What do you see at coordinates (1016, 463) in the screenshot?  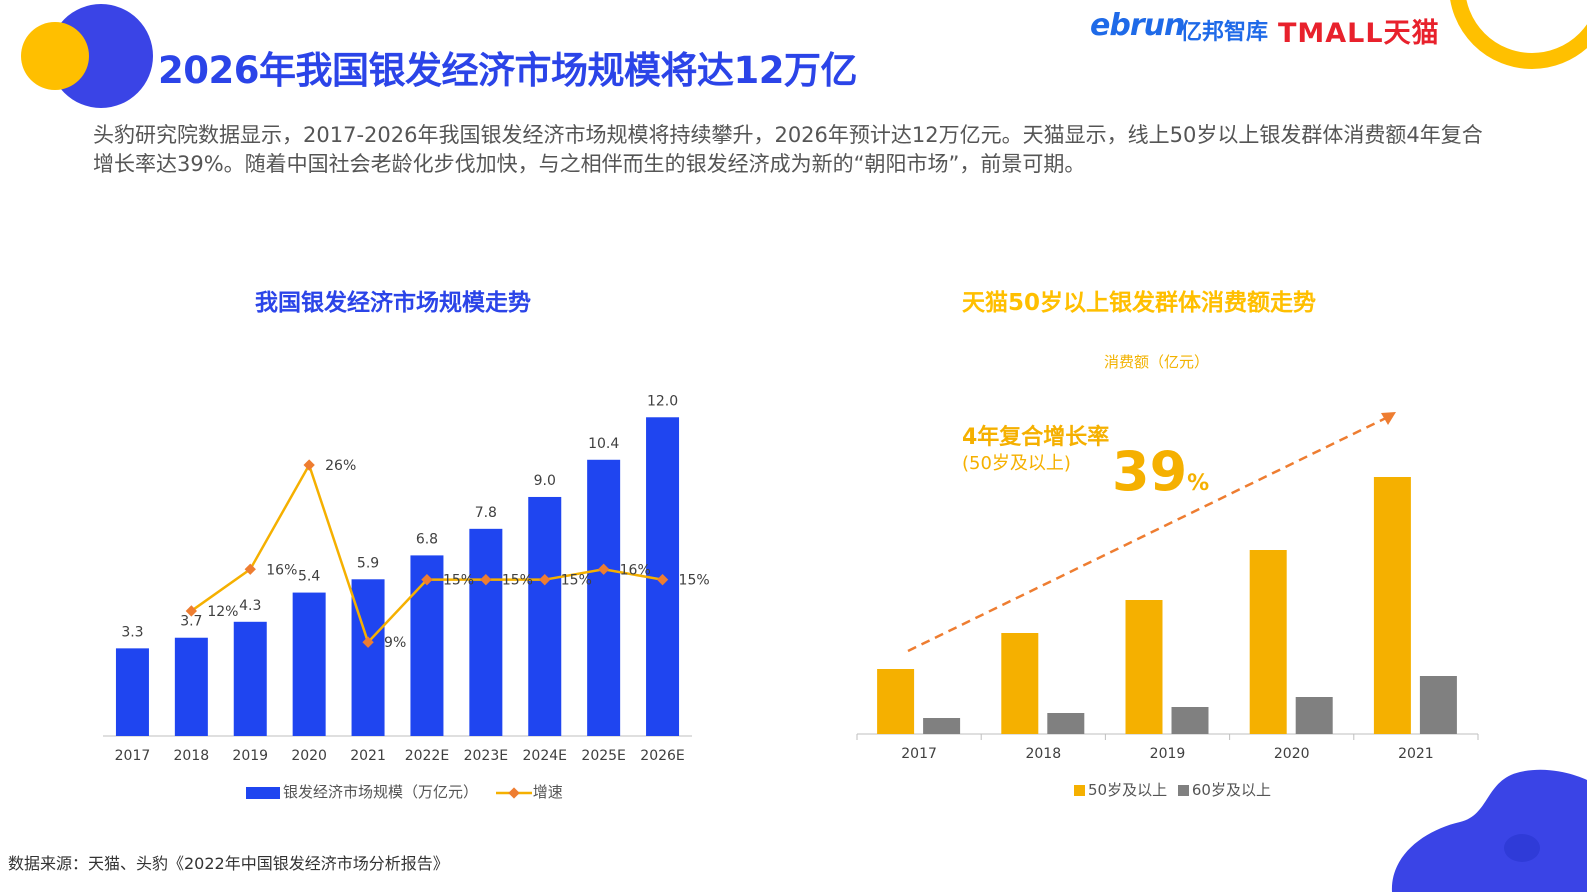 I see `cagr-sublabel: (50岁及以上)` at bounding box center [1016, 463].